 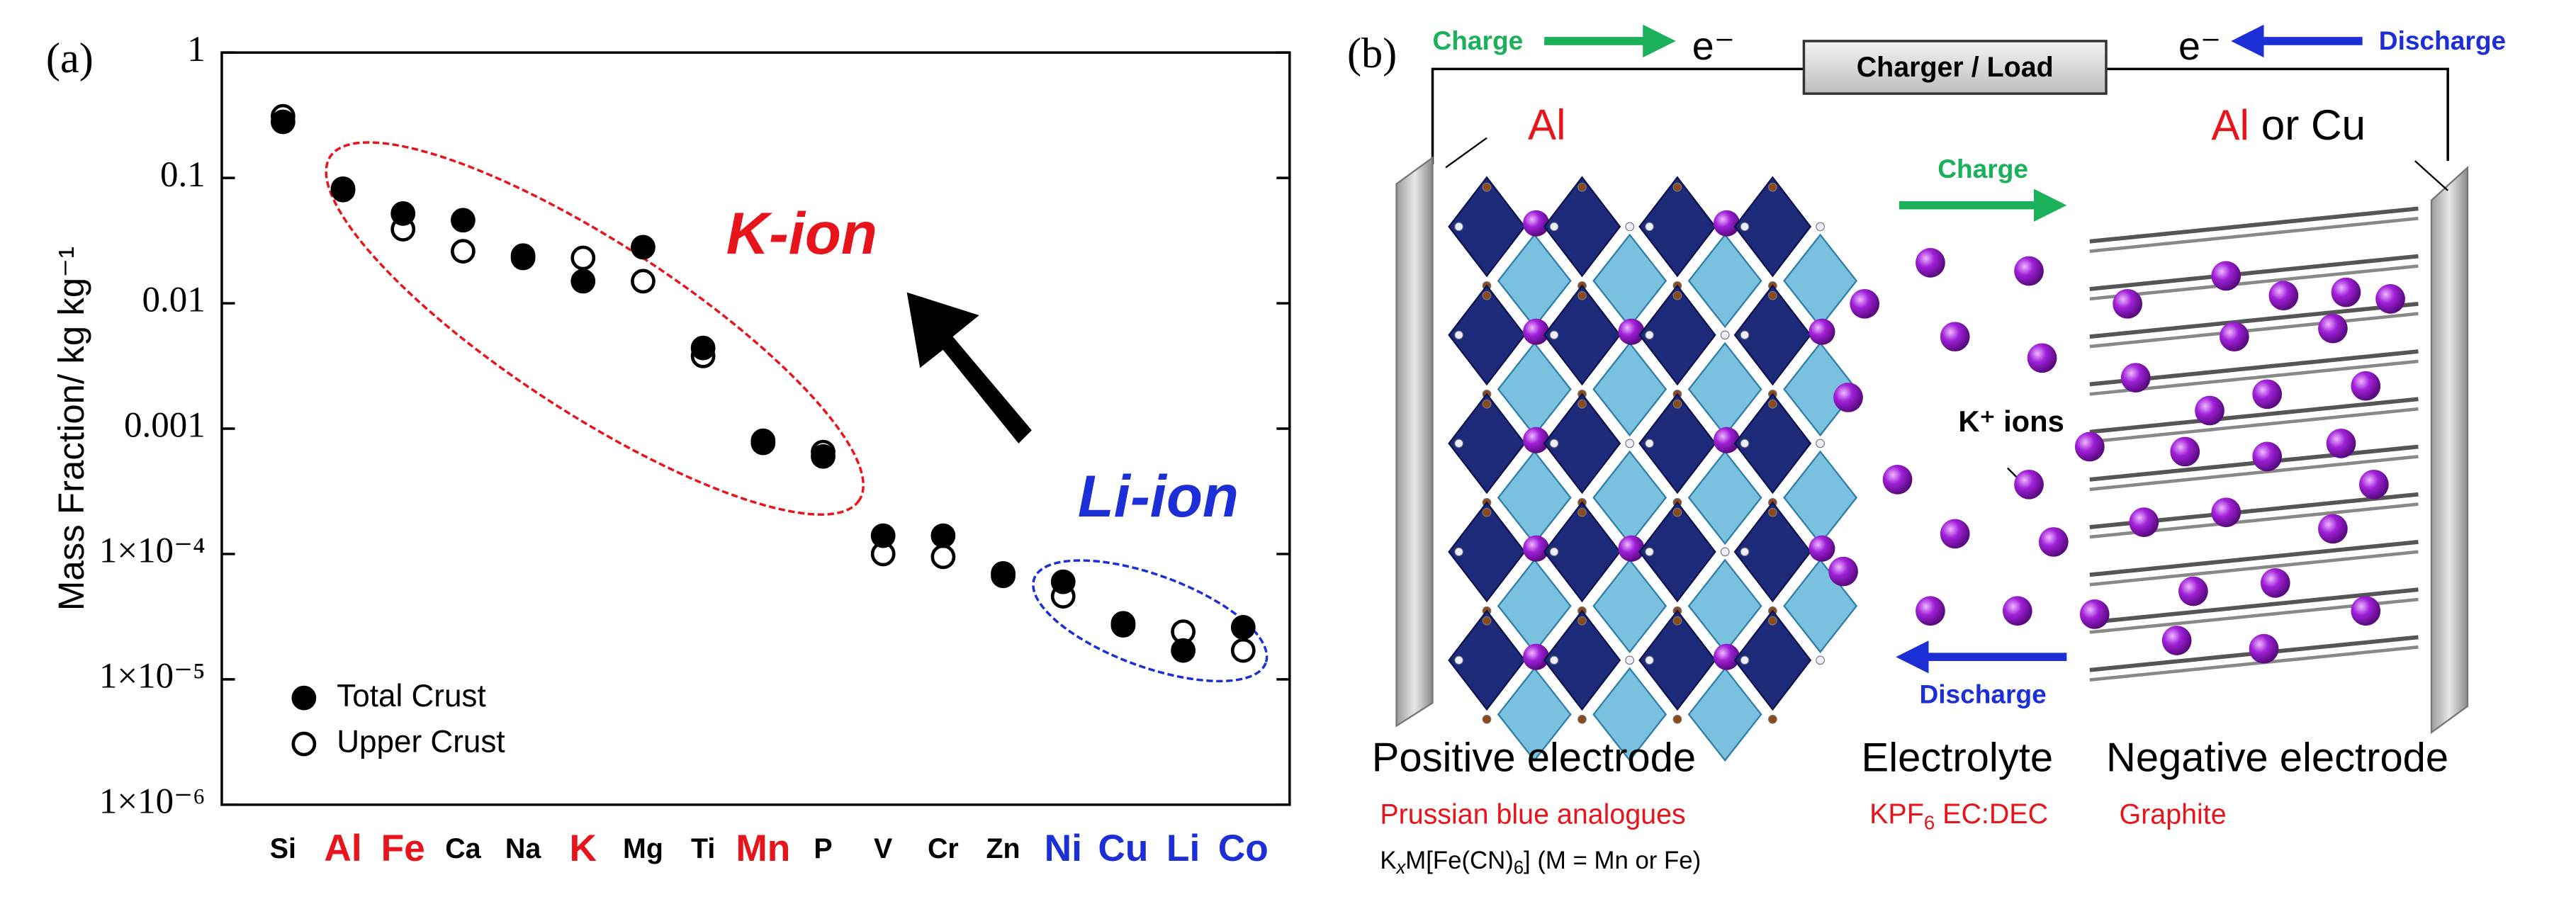 I want to click on legend-label: Total Crust, so click(x=411, y=696).